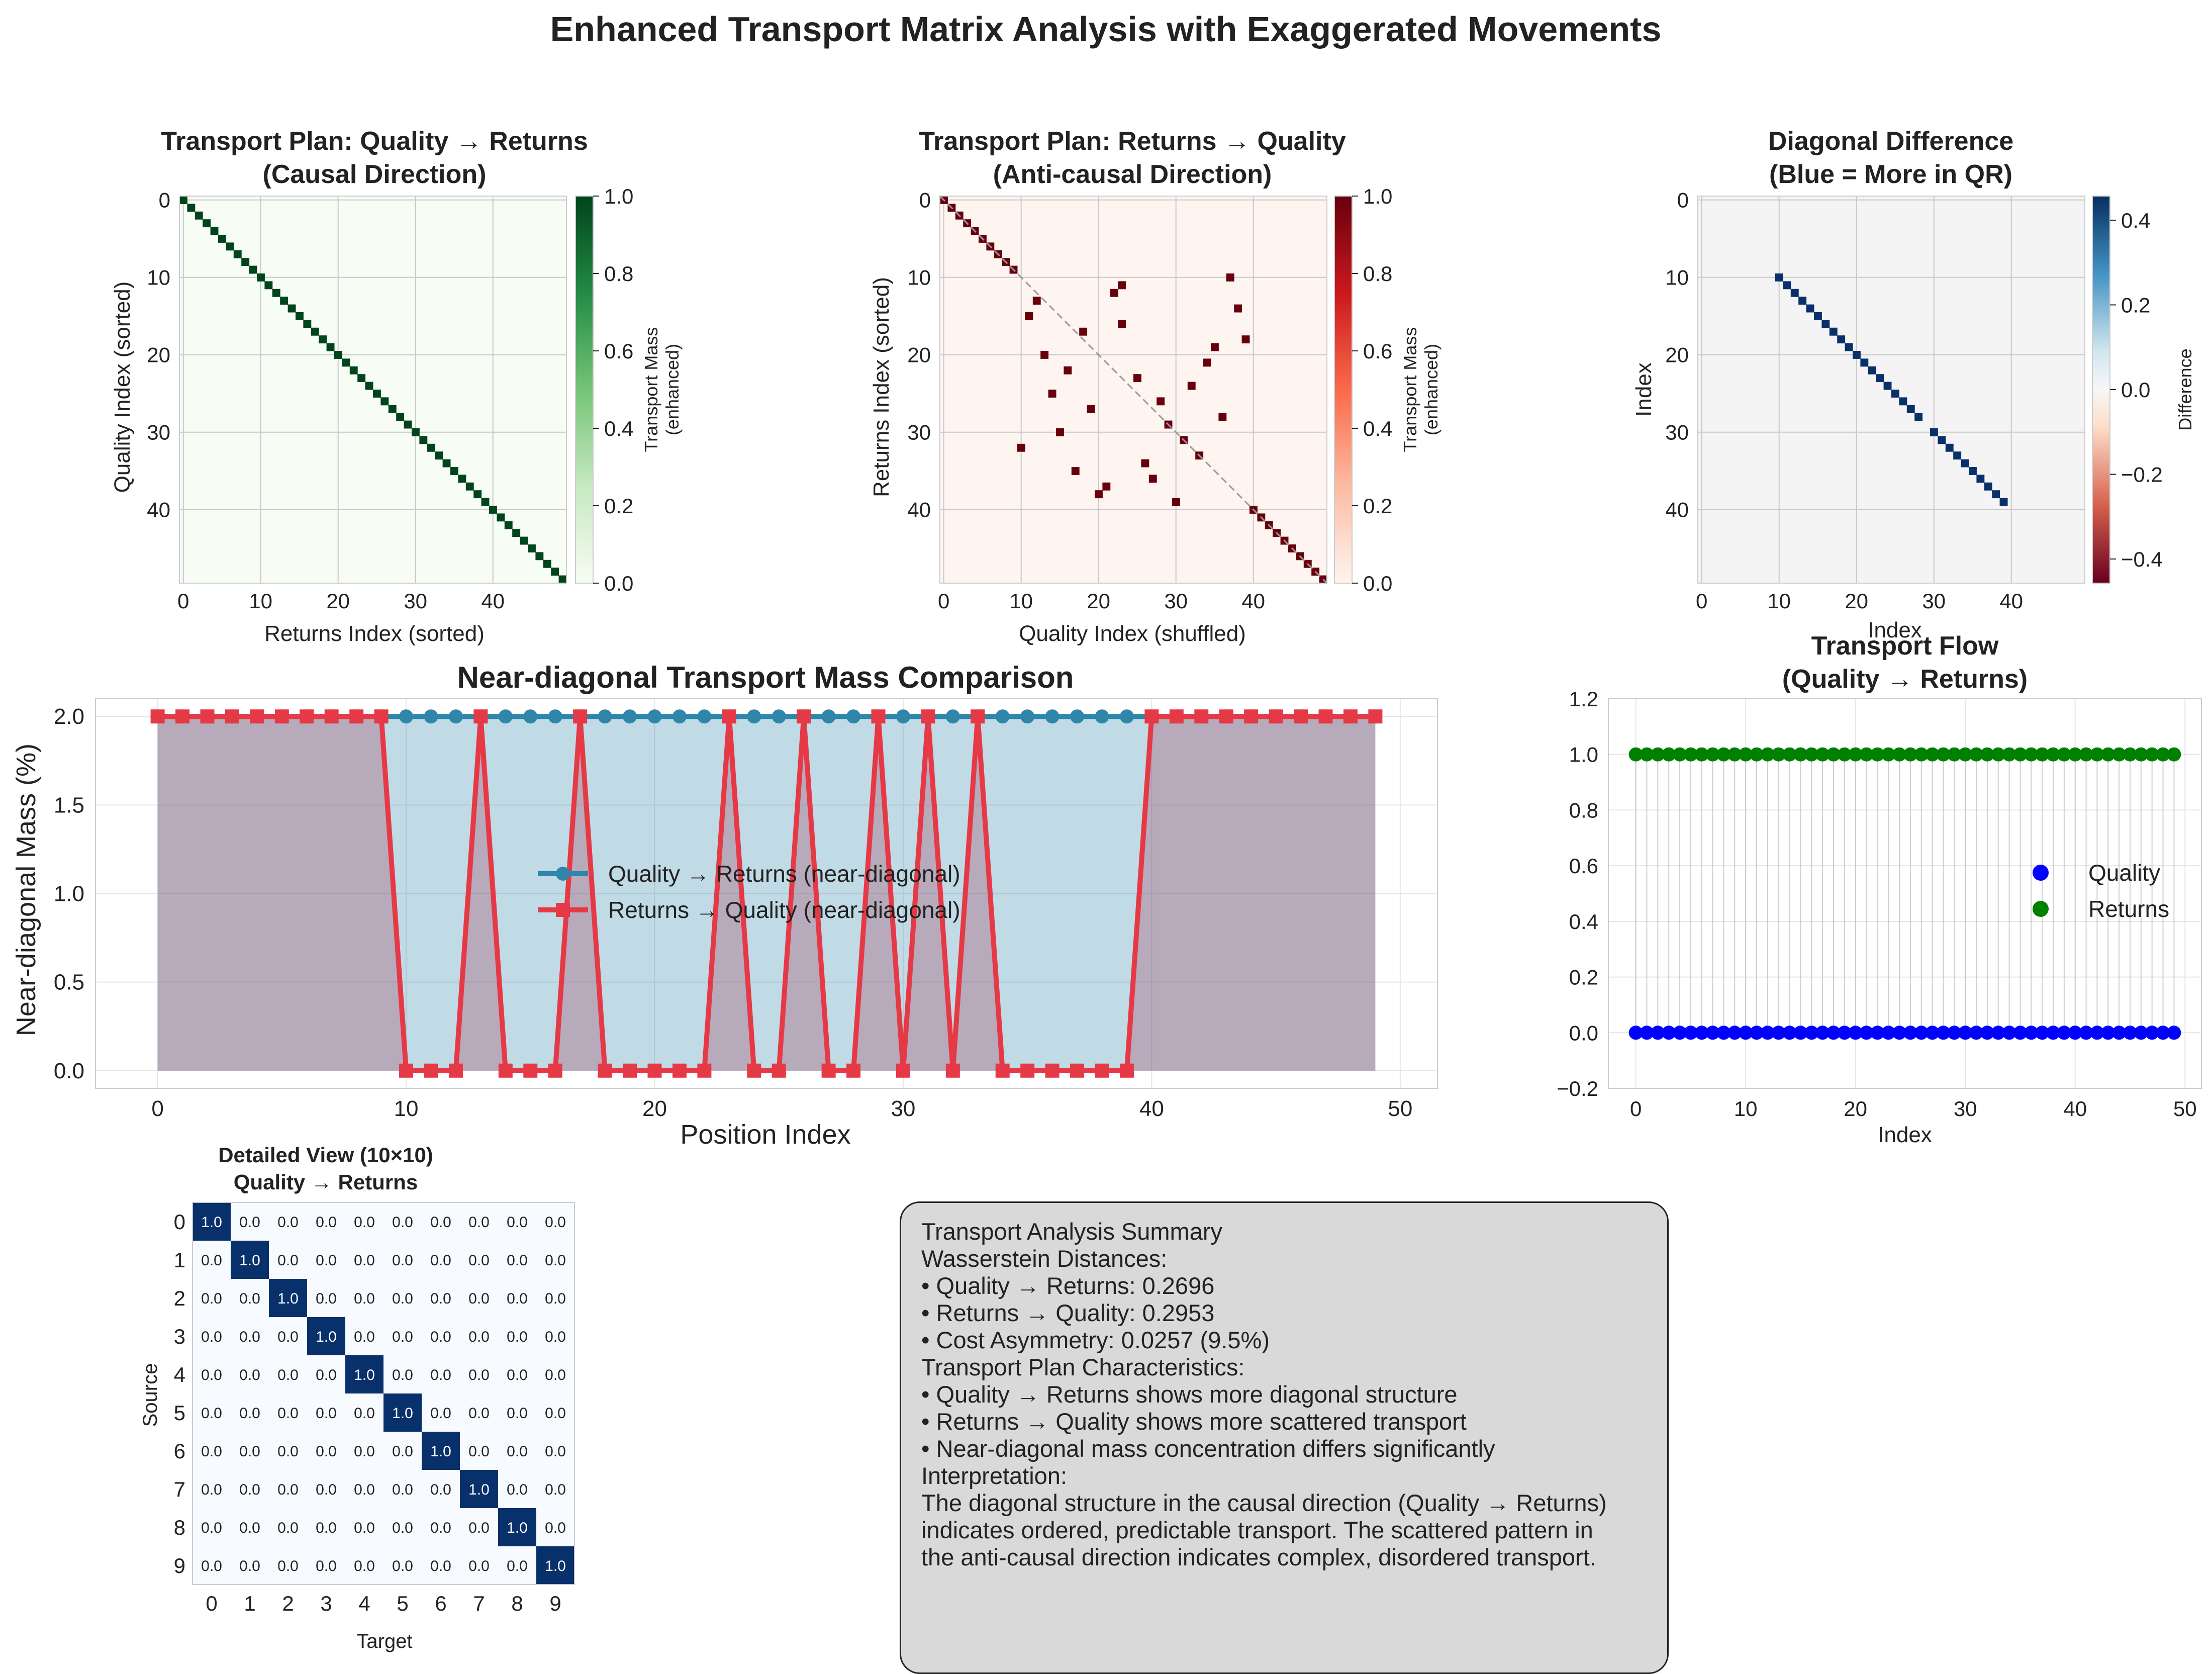  Describe the element at coordinates (1583, 810) in the screenshot. I see `transport-flow-ytick: 0.8` at that location.